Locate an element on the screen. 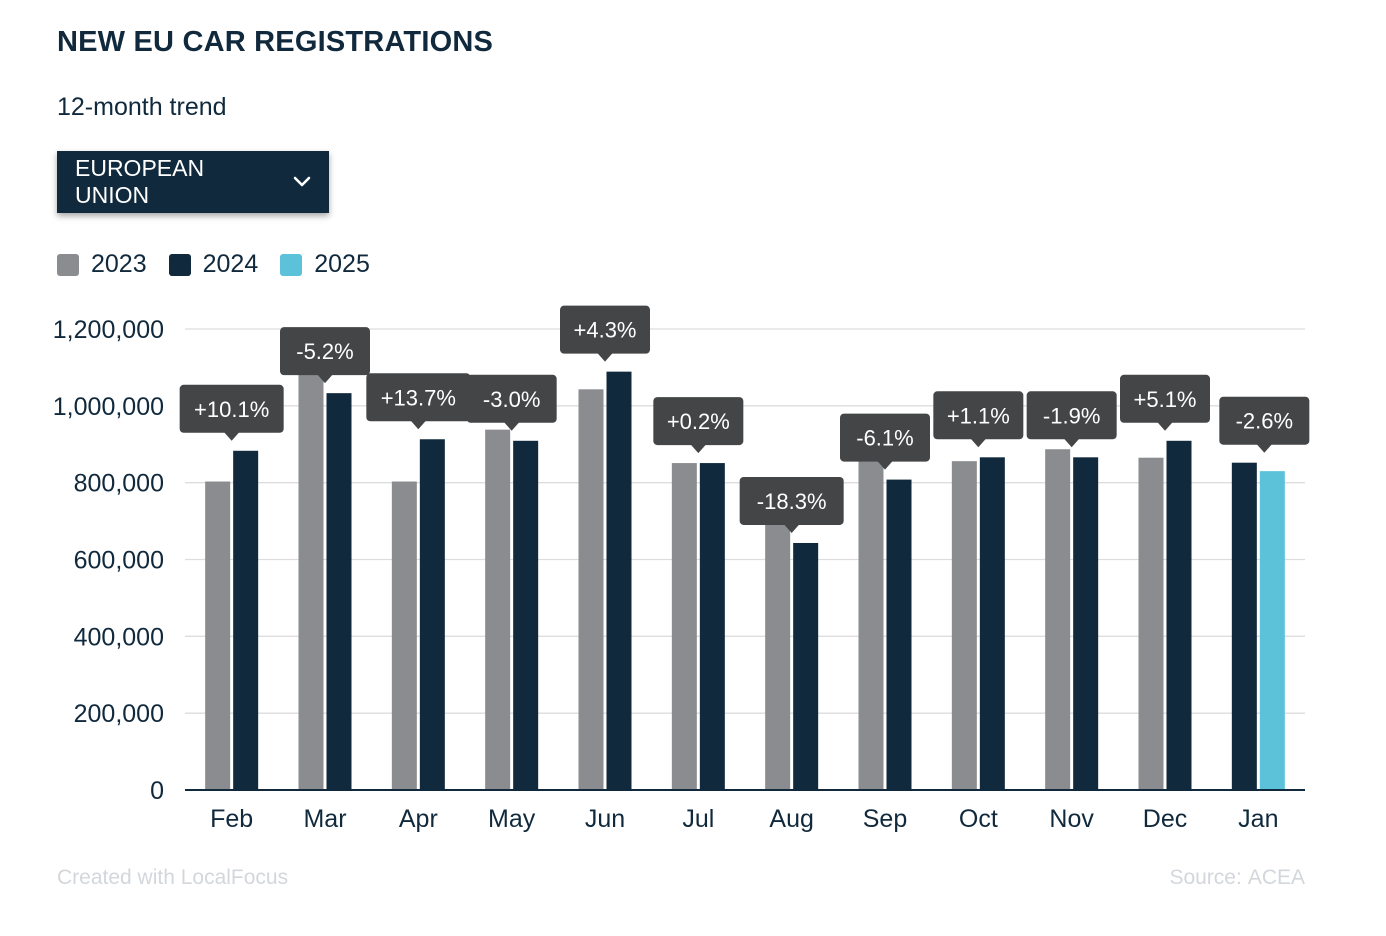  x-tick-label: Feb is located at coordinates (231, 819).